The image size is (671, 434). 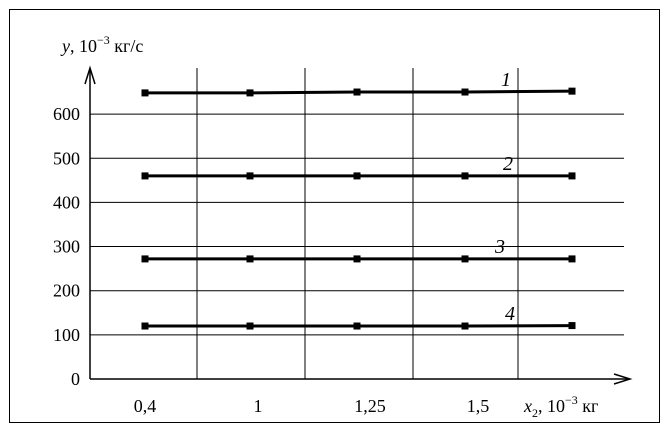 I want to click on y-tick-labels: 0 100 200 300 400 500 600, so click(x=66, y=246).